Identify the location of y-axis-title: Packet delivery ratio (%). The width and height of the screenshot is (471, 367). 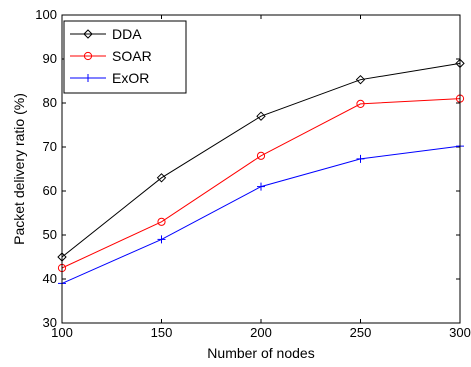
(19, 169).